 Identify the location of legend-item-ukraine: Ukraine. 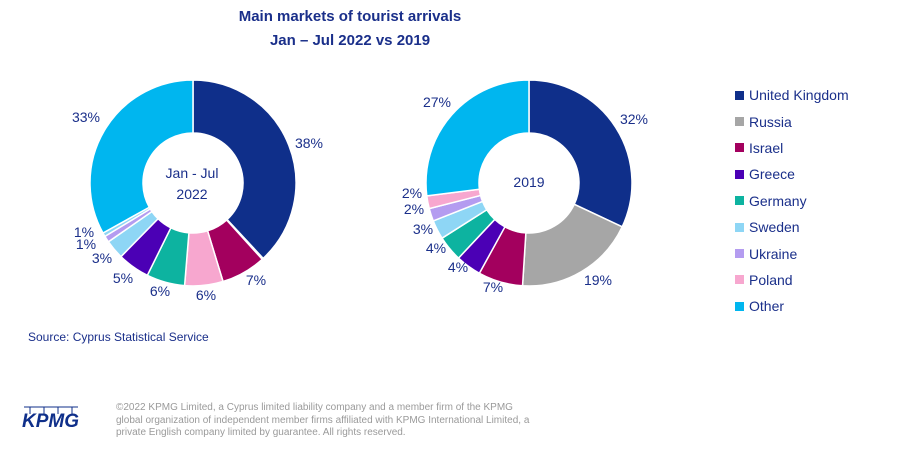
(792, 253).